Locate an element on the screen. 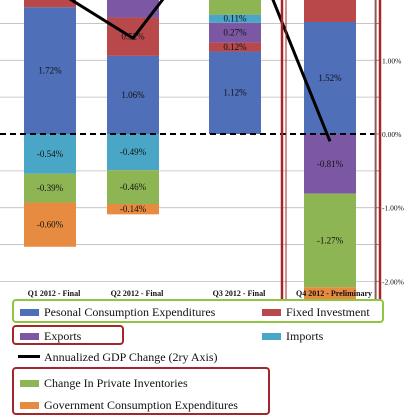 The height and width of the screenshot is (420, 420). data-label-government-consumption-expenditures-2: -0.14% is located at coordinates (133, 209).